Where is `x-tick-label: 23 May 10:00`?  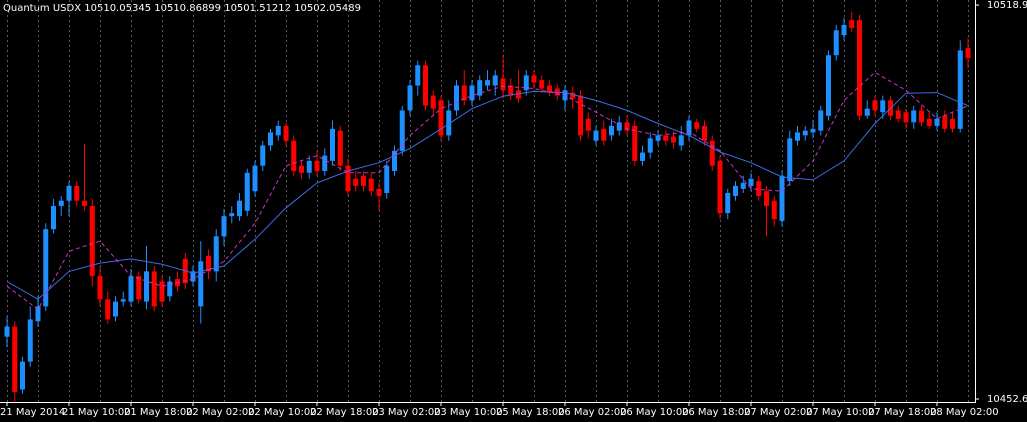 x-tick-label: 23 May 10:00 is located at coordinates (468, 412).